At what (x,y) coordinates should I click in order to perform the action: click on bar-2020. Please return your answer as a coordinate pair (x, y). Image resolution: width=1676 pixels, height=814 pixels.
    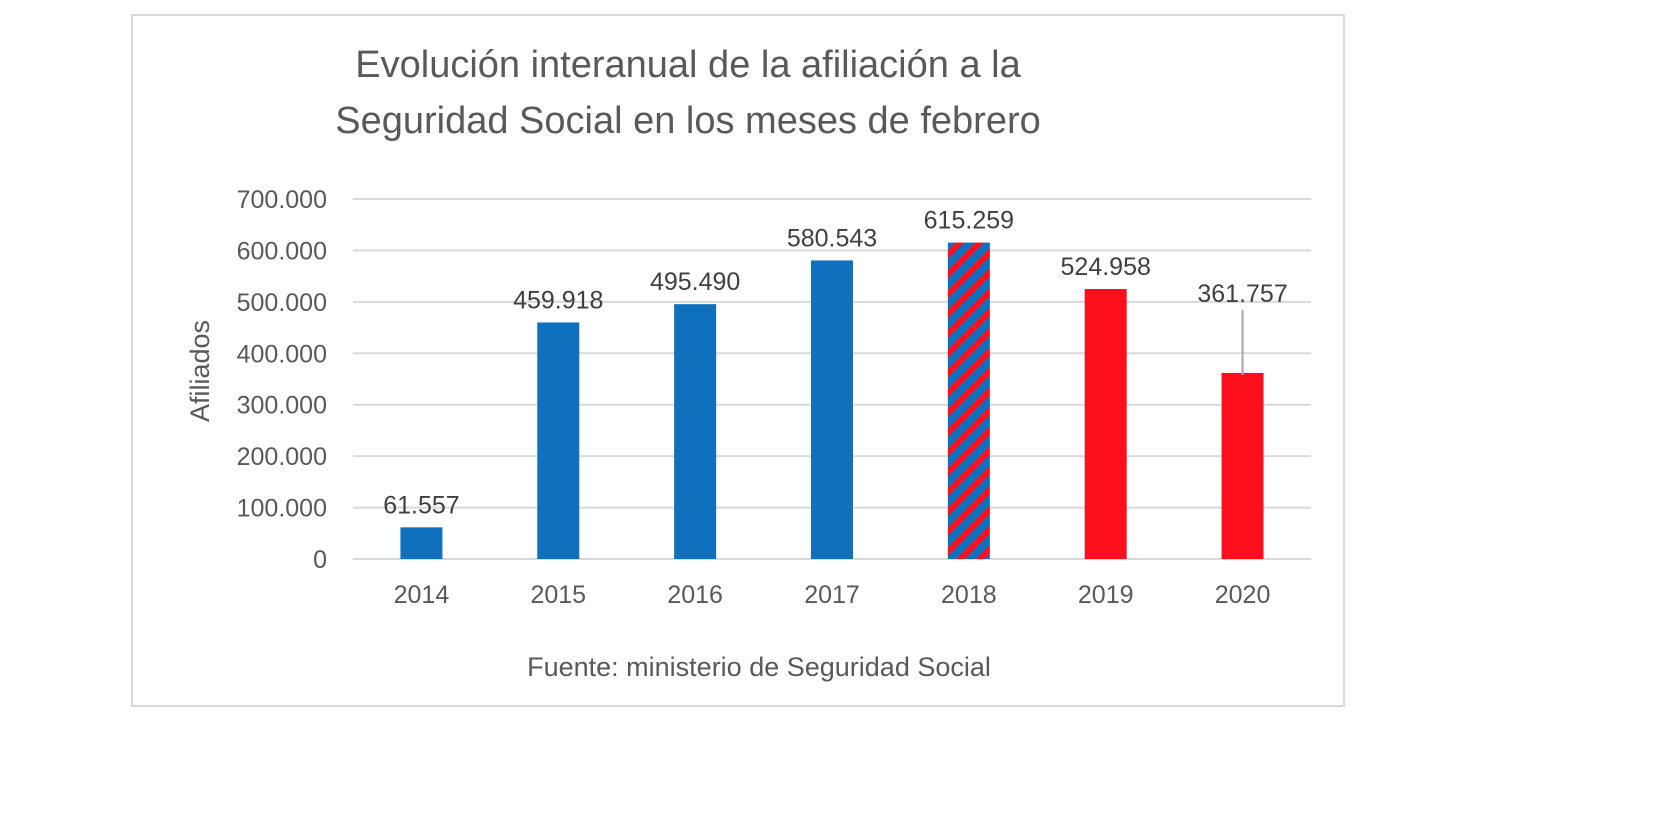
    Looking at the image, I should click on (1242, 465).